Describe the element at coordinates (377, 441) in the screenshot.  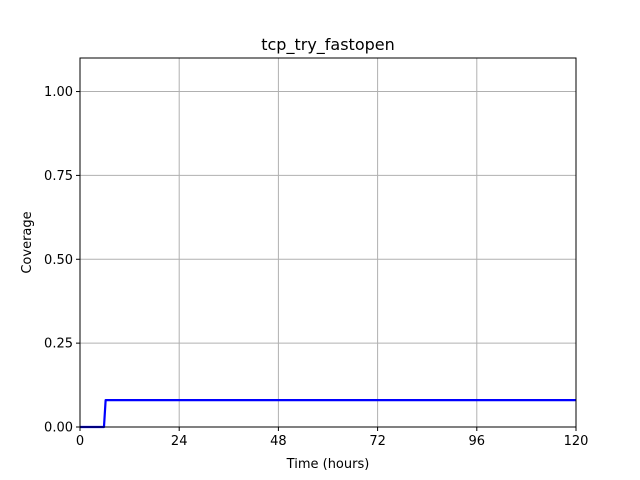
I see `x-tick-label: 72` at that location.